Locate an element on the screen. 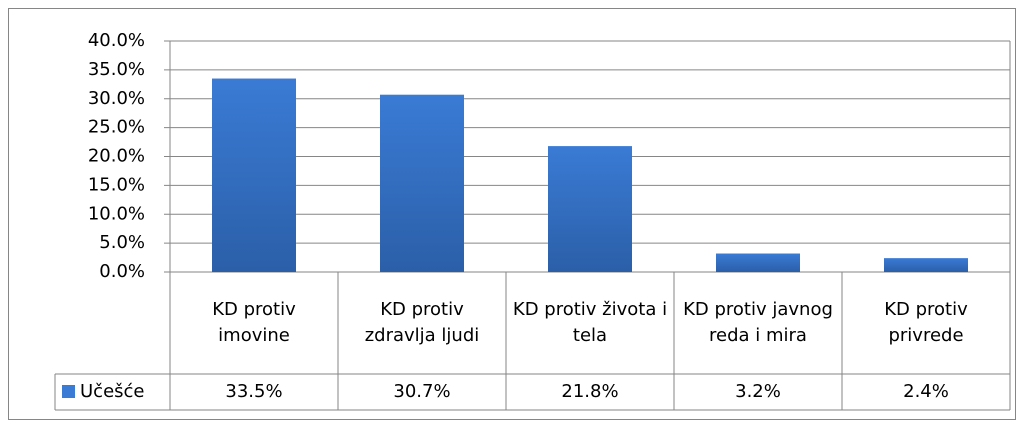  legend-label: Učešće is located at coordinates (112, 391).